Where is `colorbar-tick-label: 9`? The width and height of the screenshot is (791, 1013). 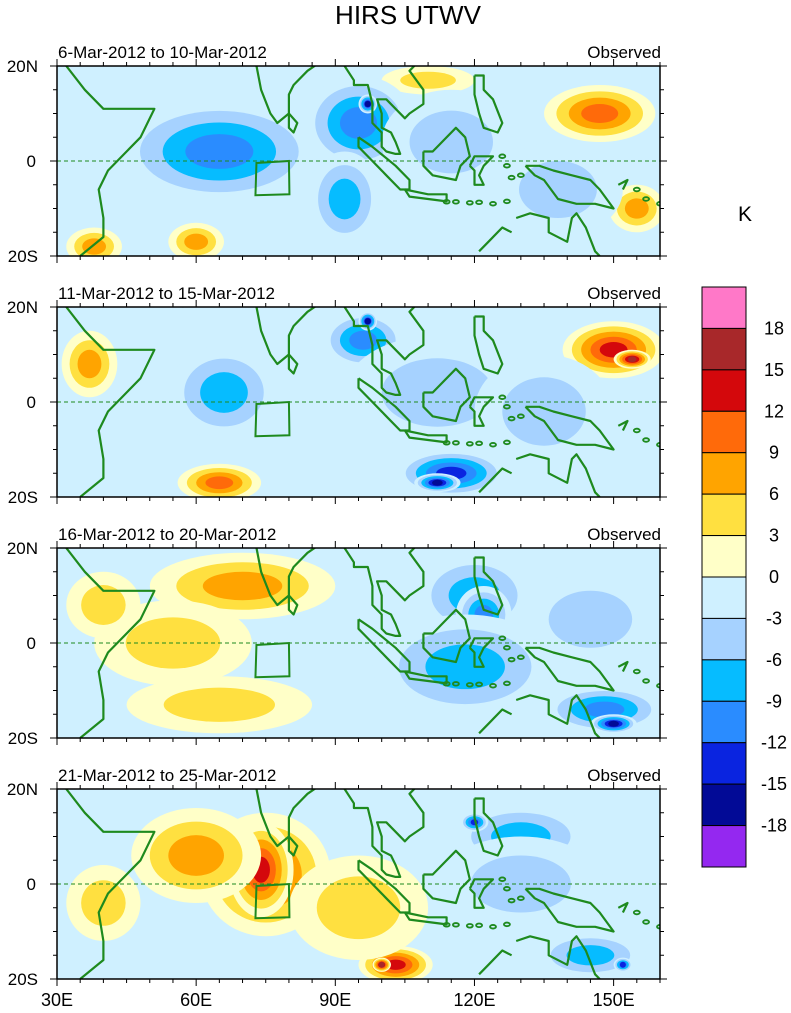
colorbar-tick-label: 9 is located at coordinates (774, 453).